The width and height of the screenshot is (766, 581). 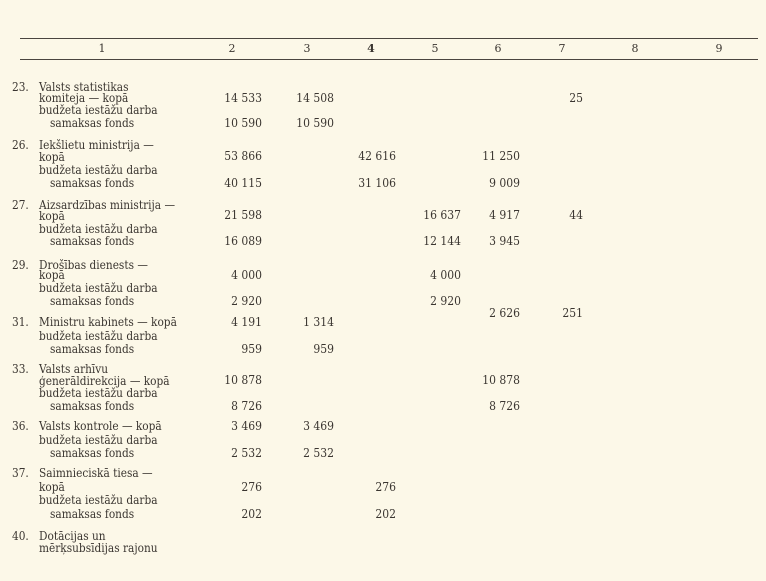 What do you see at coordinates (243, 123) in the screenshot?
I see `cell-value-c2: 10 590` at bounding box center [243, 123].